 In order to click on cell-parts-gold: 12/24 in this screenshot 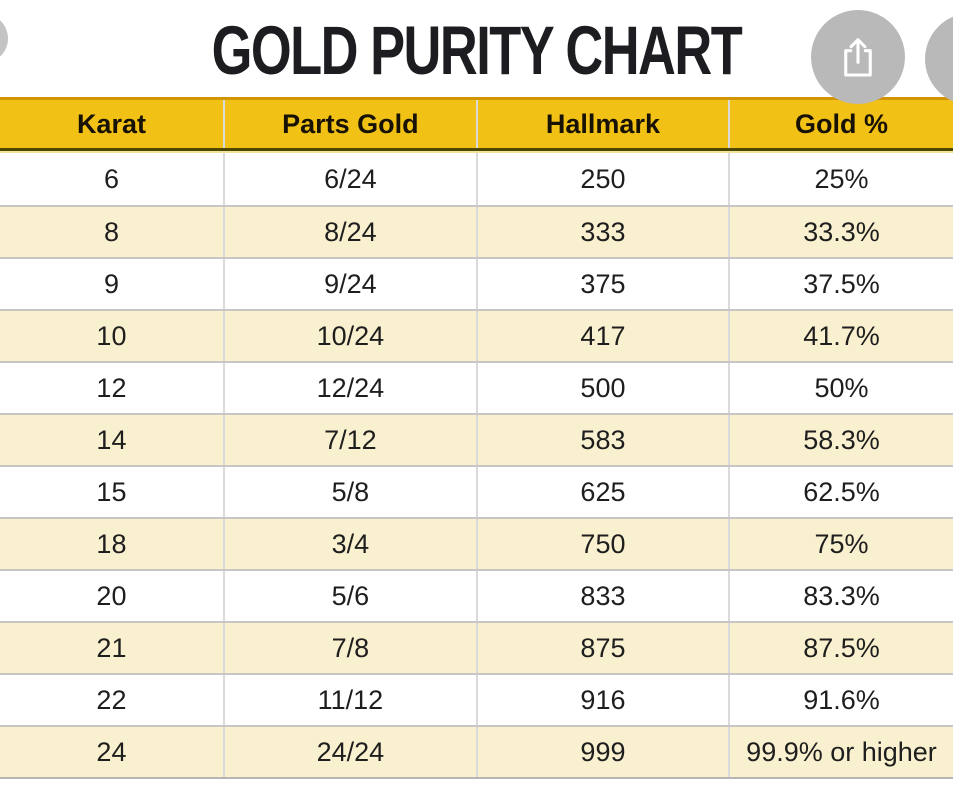, I will do `click(351, 388)`.